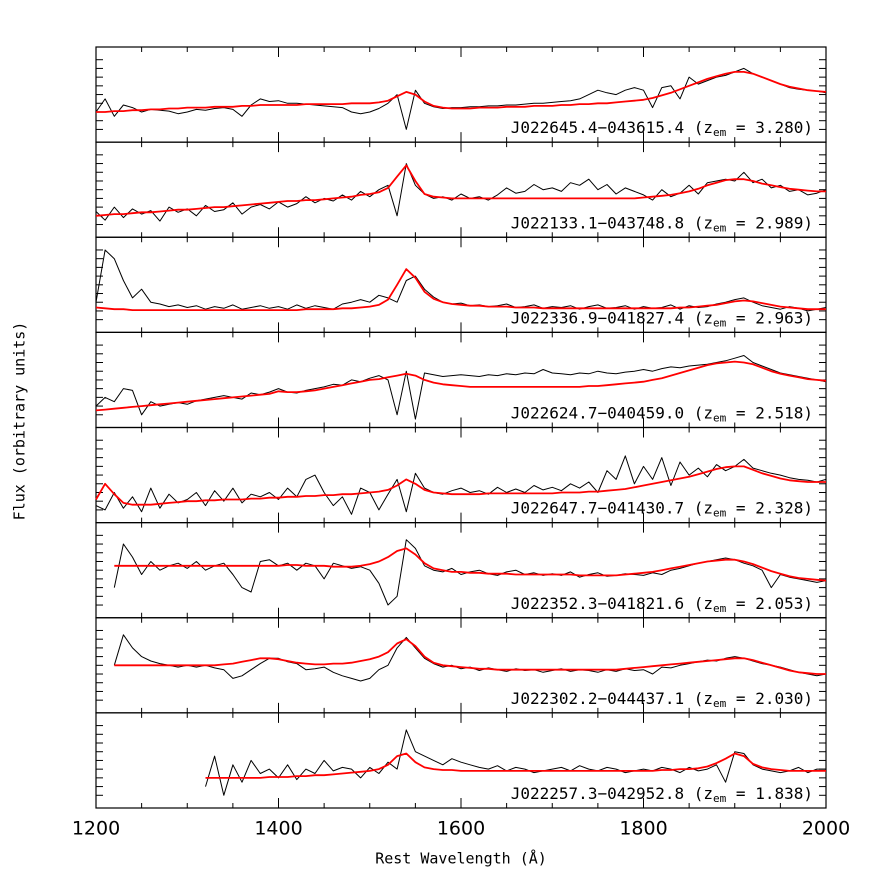  What do you see at coordinates (769, 412) in the screenshot?
I see `redshift: = 2.518)` at bounding box center [769, 412].